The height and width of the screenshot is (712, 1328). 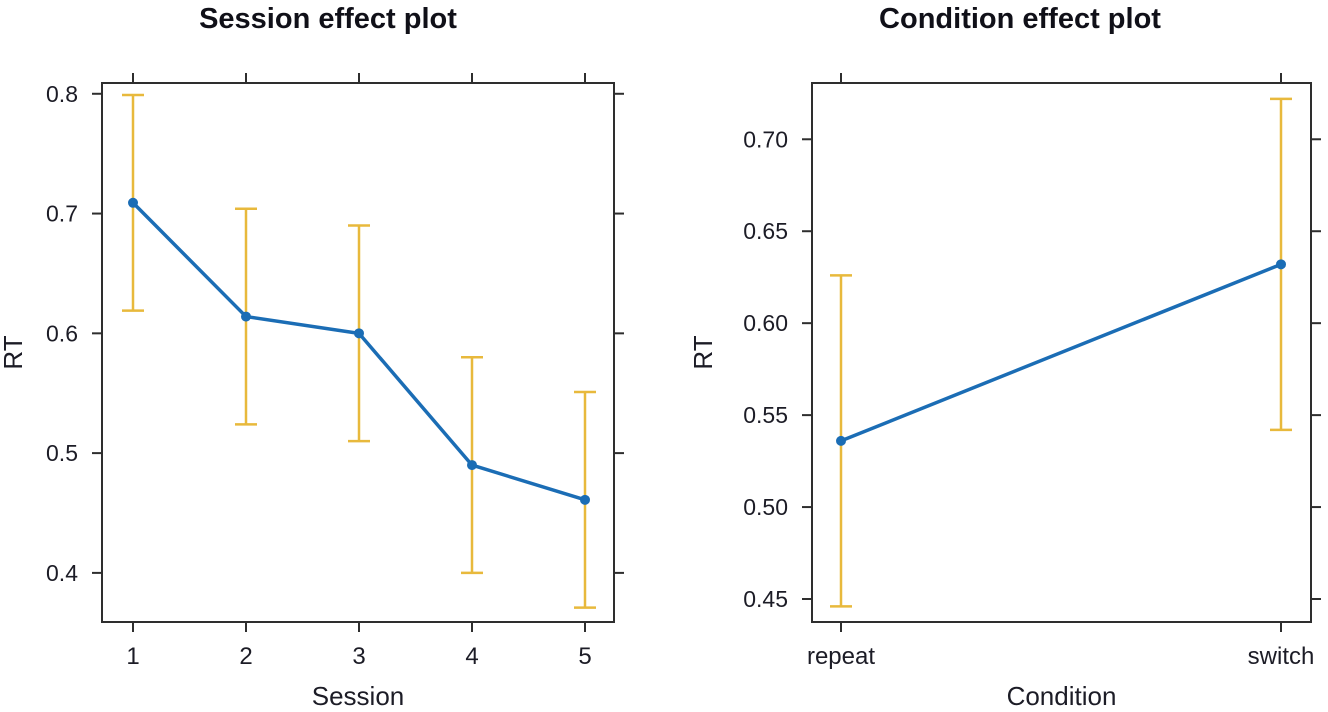 I want to click on x-tick-label: 4, so click(x=471, y=656).